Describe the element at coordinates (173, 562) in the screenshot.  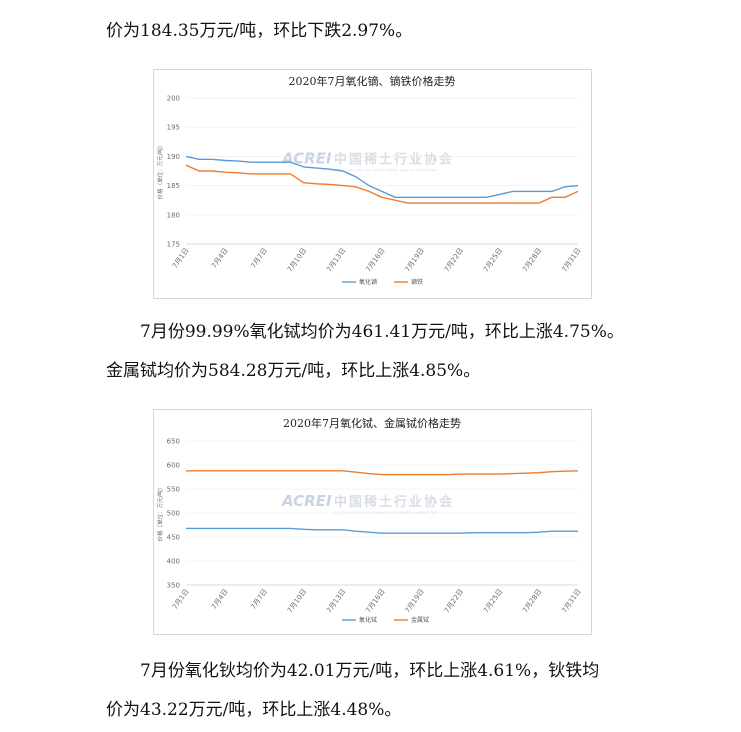
I see `y-tick-label: 400` at that location.